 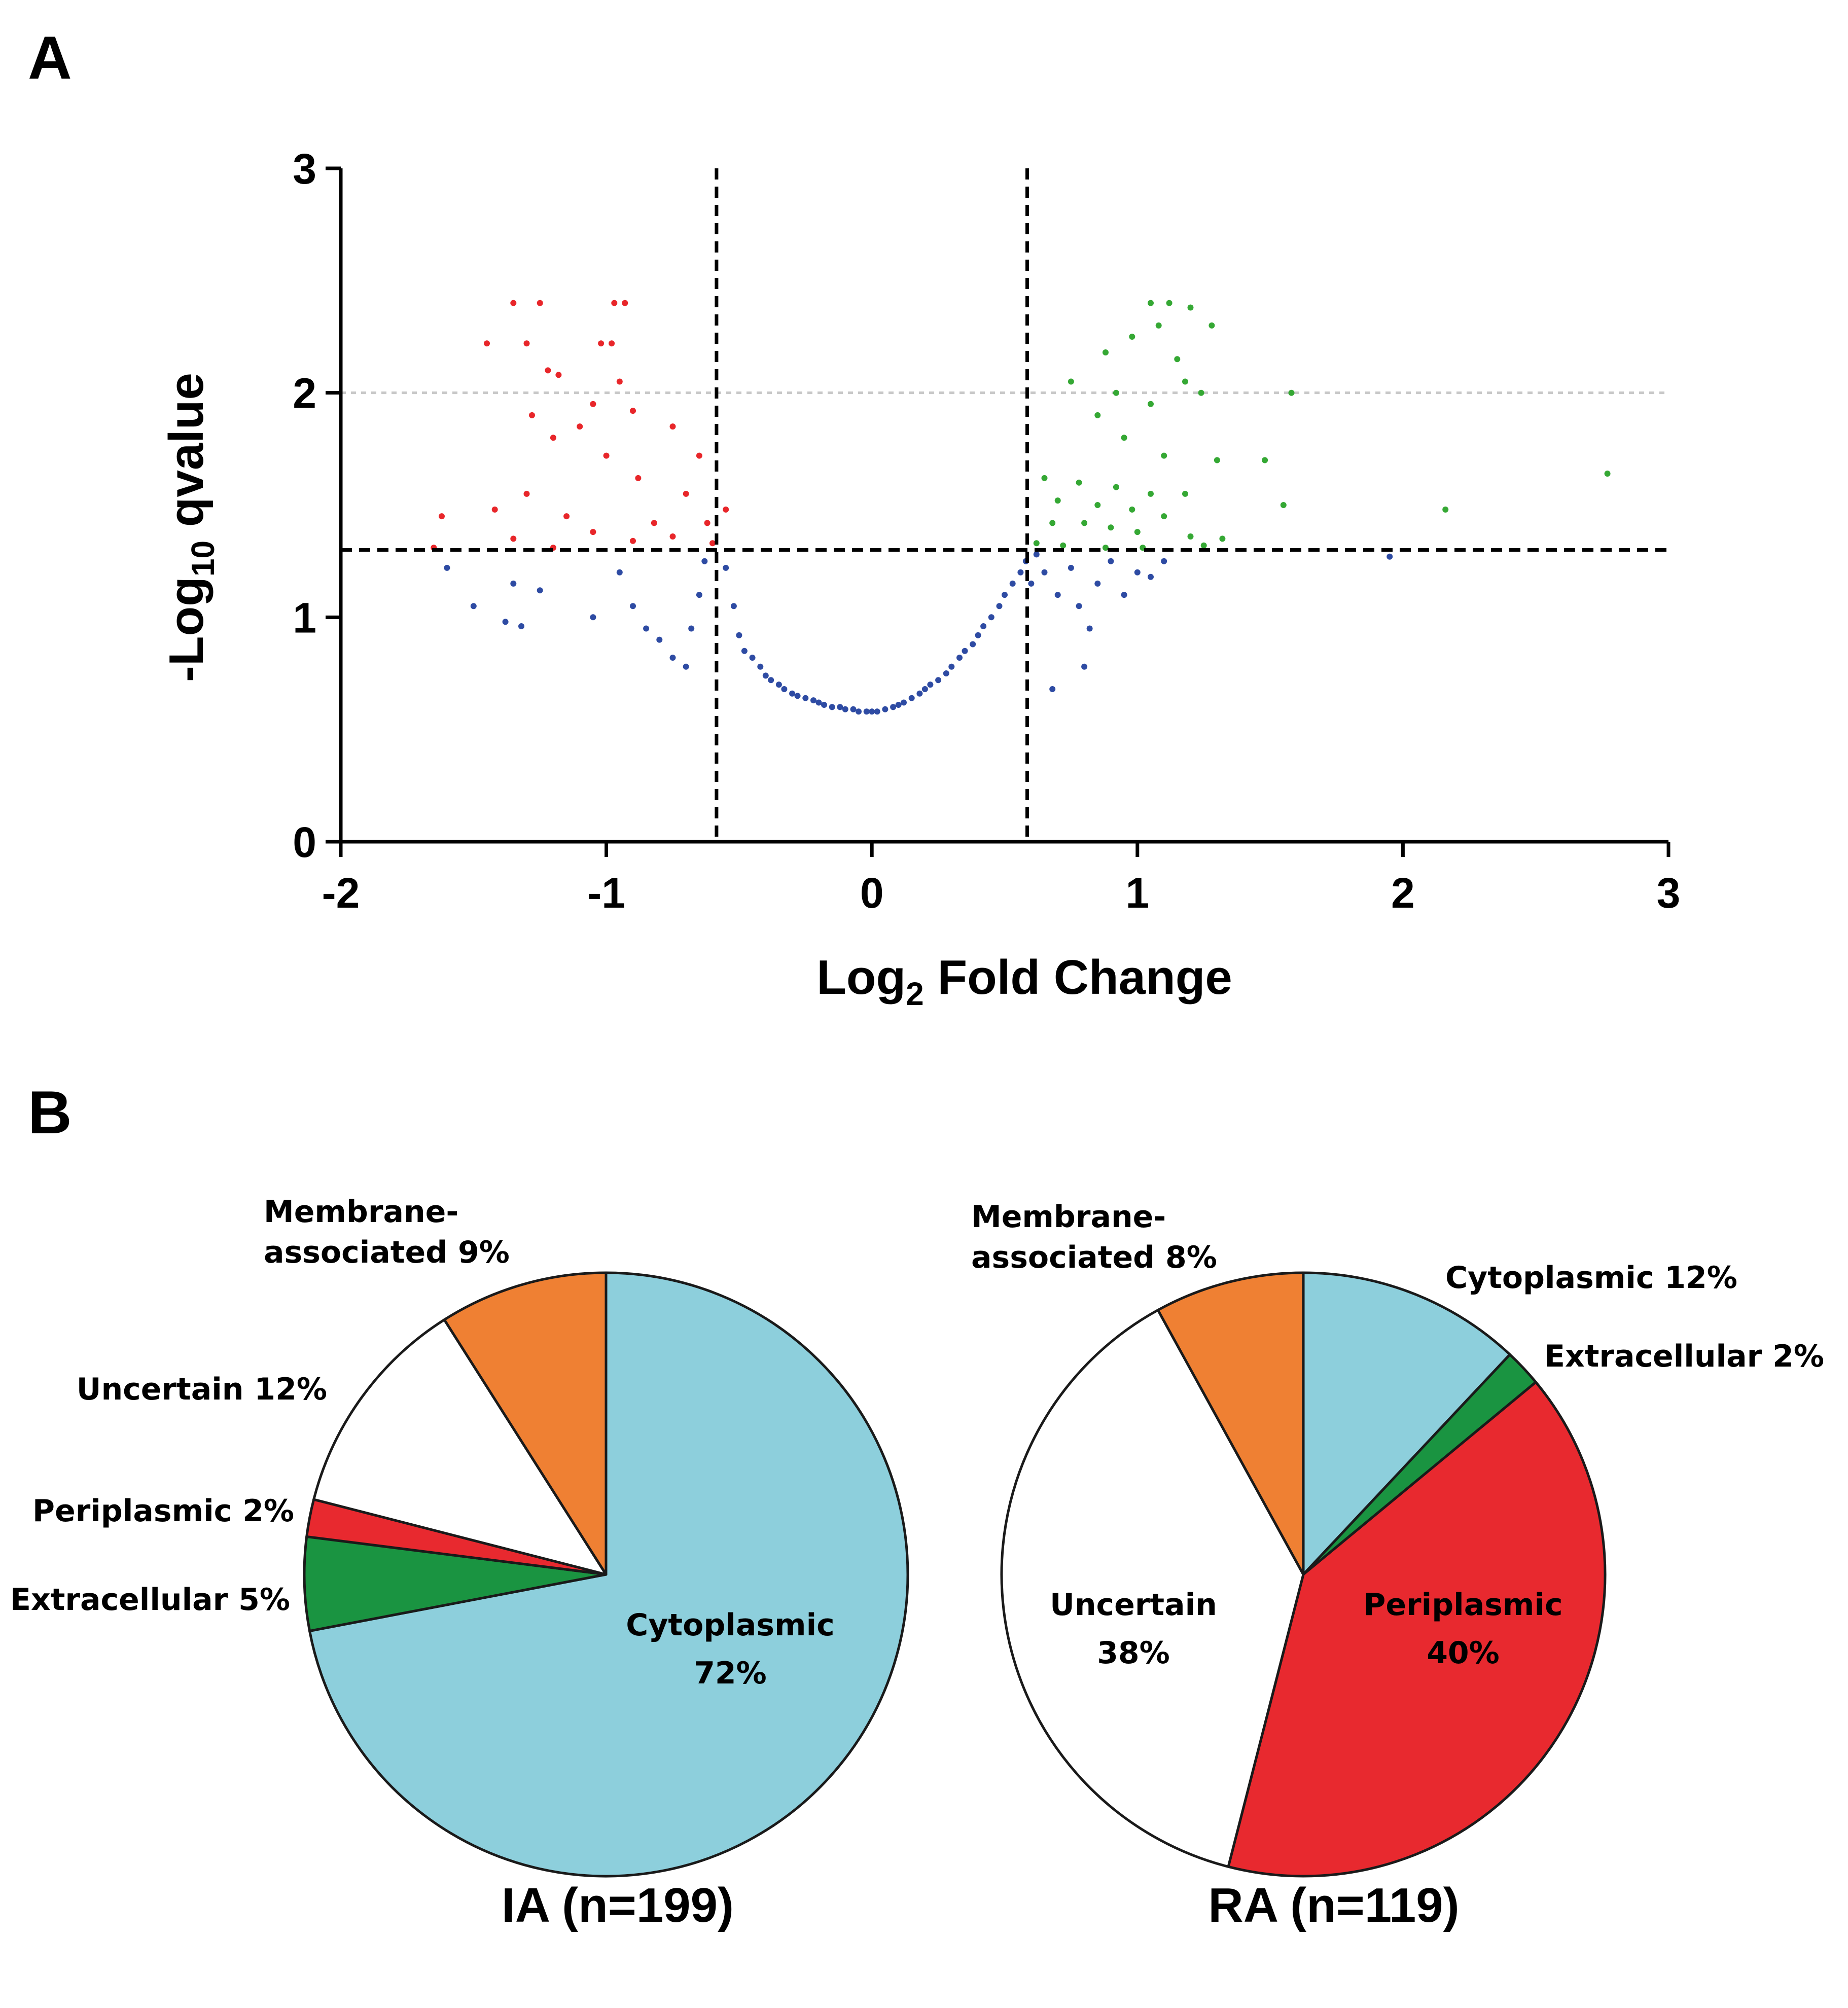 I want to click on pie-label-line: 38%, so click(x=1133, y=1653).